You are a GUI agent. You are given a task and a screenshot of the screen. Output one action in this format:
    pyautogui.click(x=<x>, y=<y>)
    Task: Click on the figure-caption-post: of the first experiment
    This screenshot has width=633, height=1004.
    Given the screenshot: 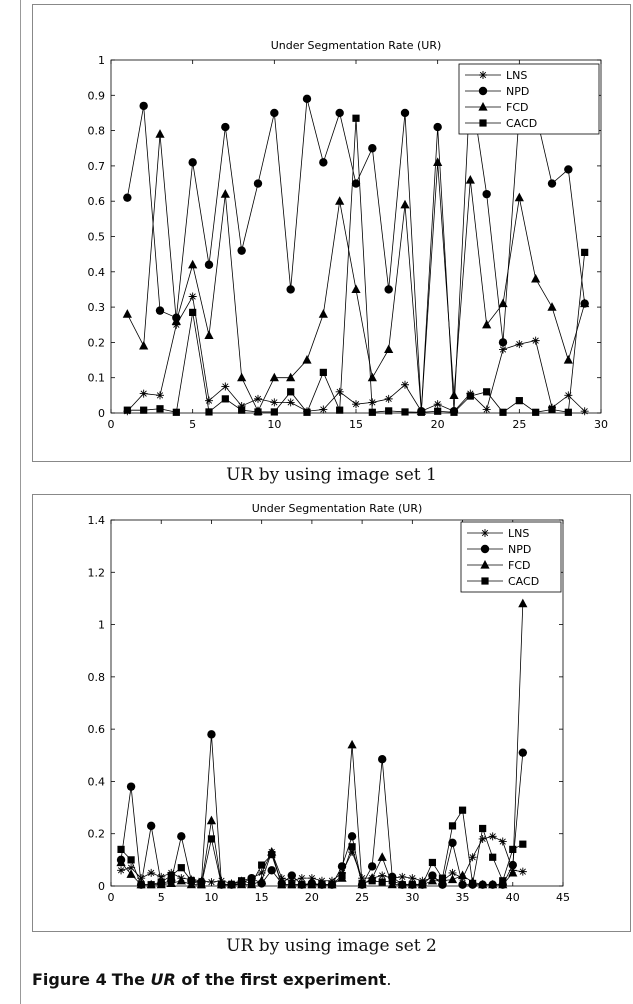 What is the action you would take?
    pyautogui.click(x=281, y=979)
    